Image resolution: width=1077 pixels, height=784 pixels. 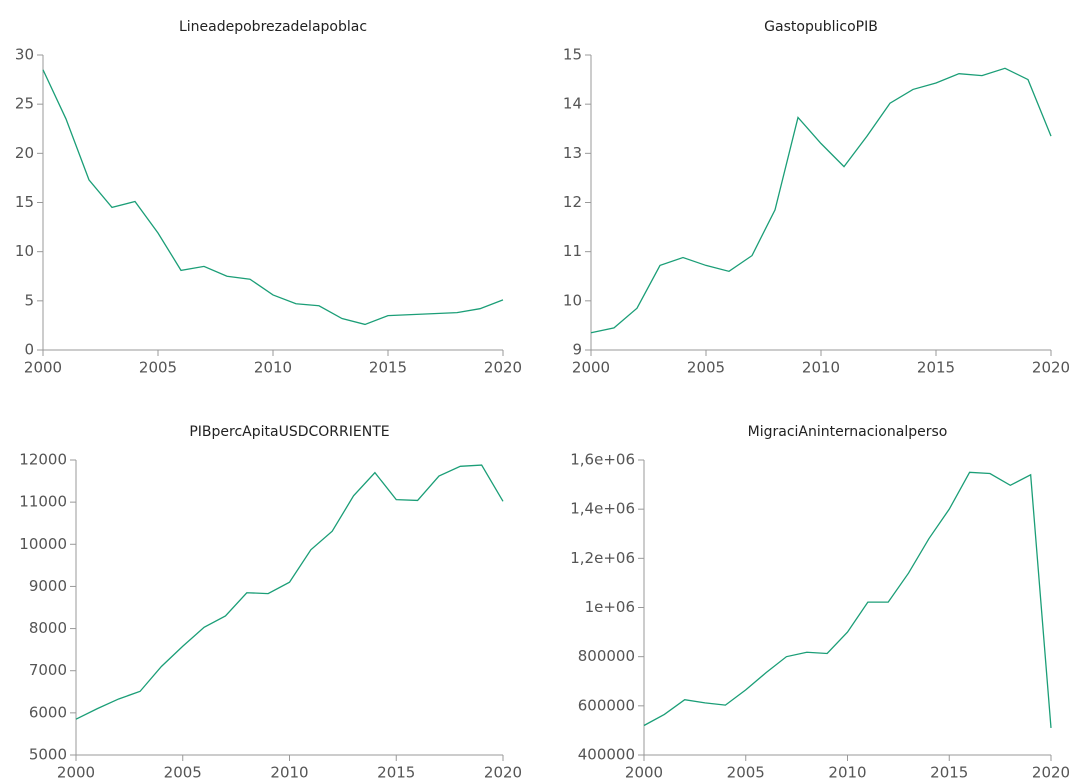 I want to click on y-tick-label: 20, so click(x=24, y=153).